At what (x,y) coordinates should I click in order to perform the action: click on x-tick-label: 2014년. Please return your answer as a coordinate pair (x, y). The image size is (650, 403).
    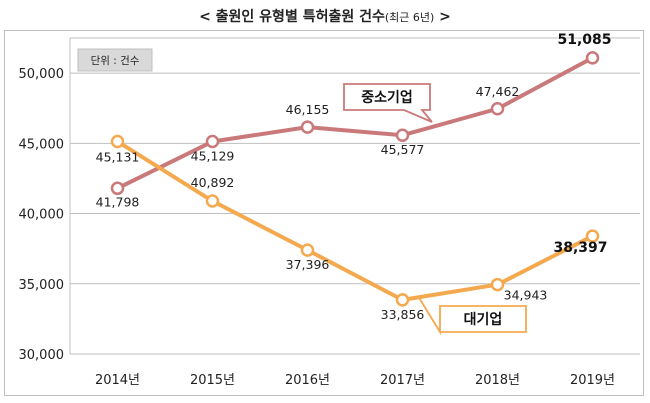
    Looking at the image, I should click on (117, 380).